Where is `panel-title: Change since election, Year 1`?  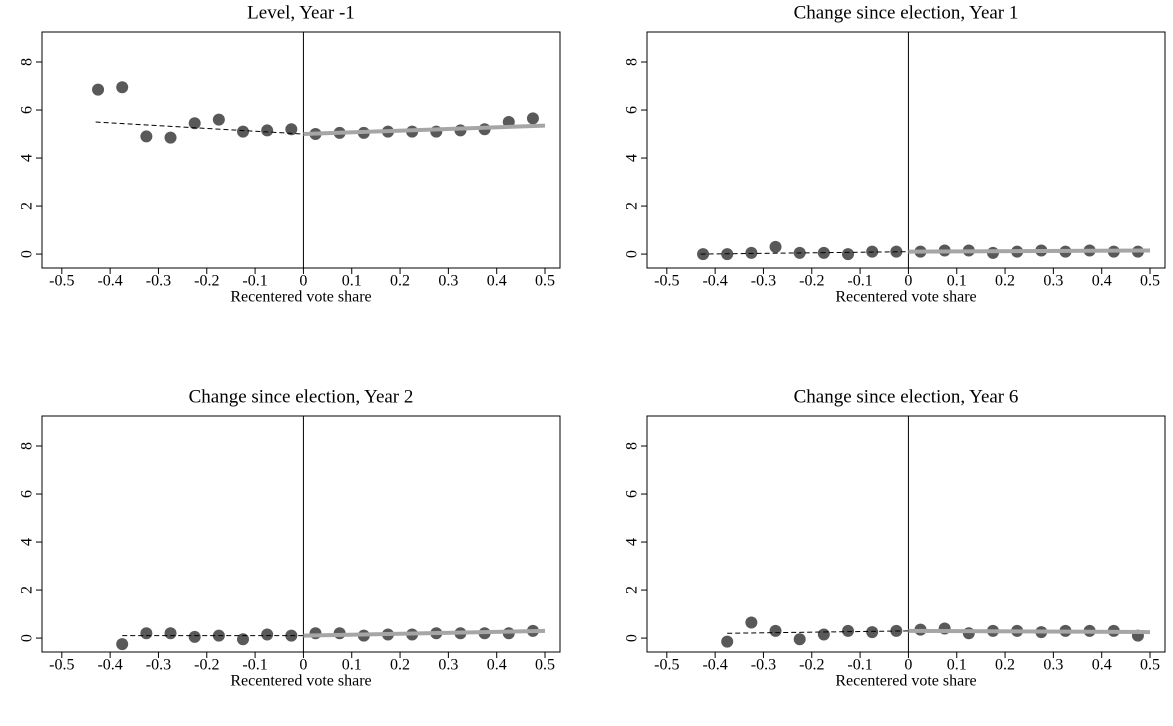 panel-title: Change since election, Year 1 is located at coordinates (906, 12).